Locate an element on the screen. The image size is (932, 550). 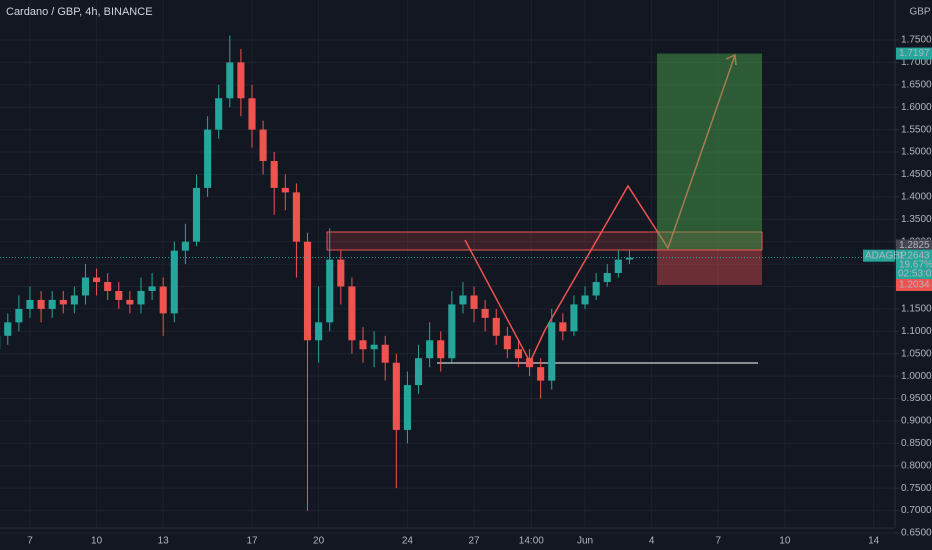
current-price: 1.2643 is located at coordinates (914, 255).